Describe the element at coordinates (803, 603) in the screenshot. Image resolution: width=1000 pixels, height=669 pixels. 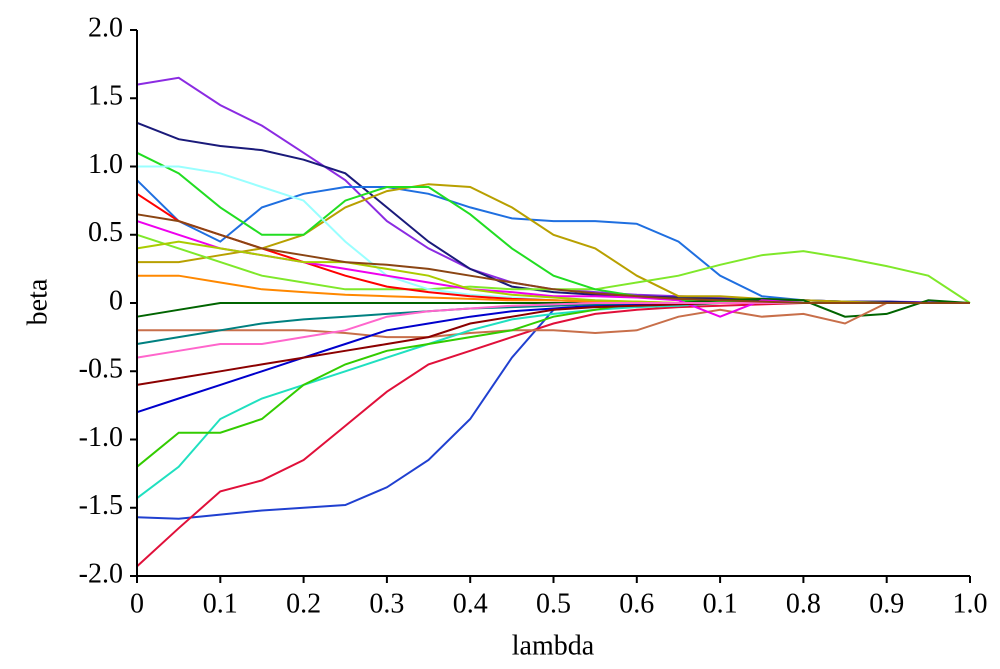
I see `x-tick-label: 0.8` at that location.